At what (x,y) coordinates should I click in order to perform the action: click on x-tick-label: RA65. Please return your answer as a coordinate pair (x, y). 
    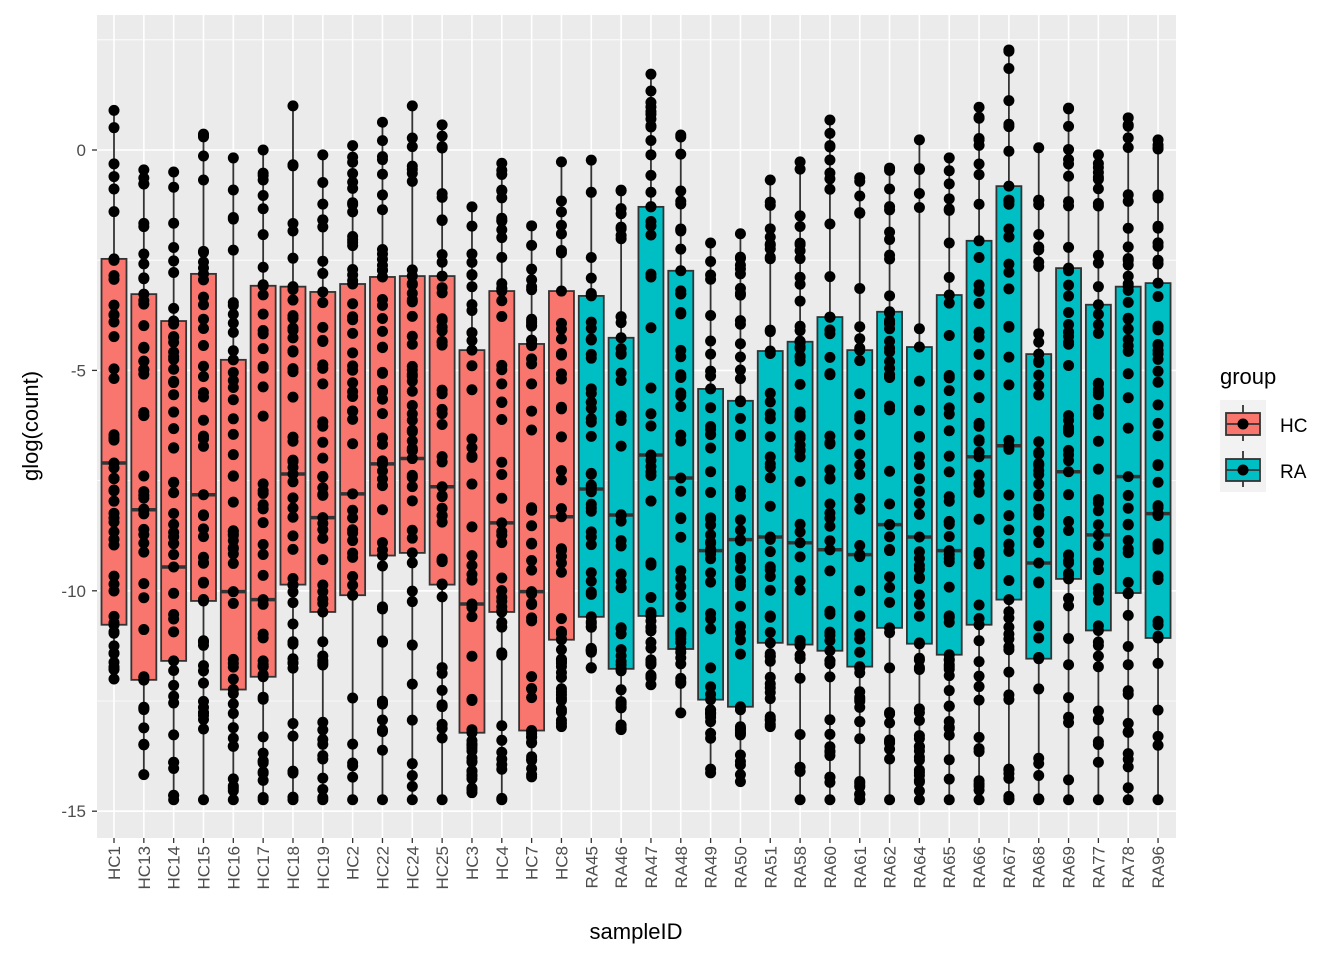
    Looking at the image, I should click on (949, 867).